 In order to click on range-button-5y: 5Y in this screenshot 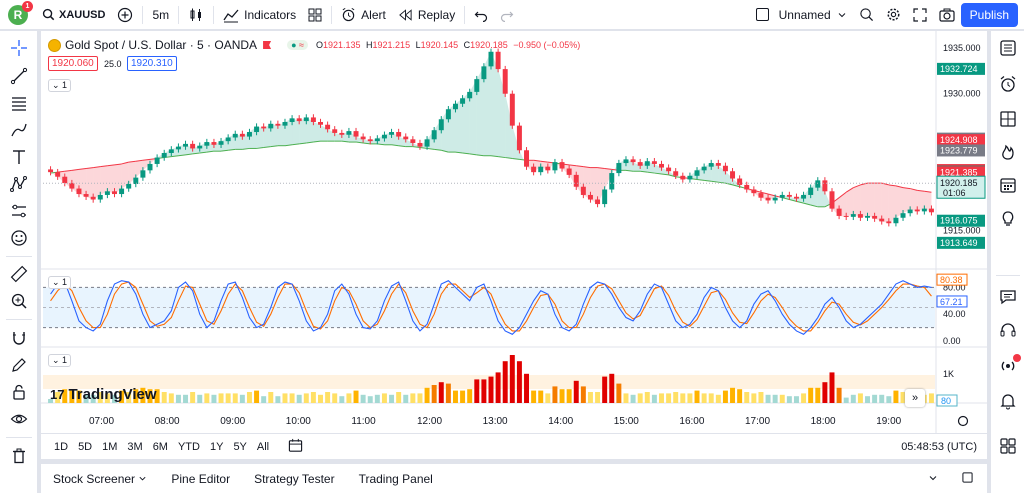, I will do `click(240, 446)`.